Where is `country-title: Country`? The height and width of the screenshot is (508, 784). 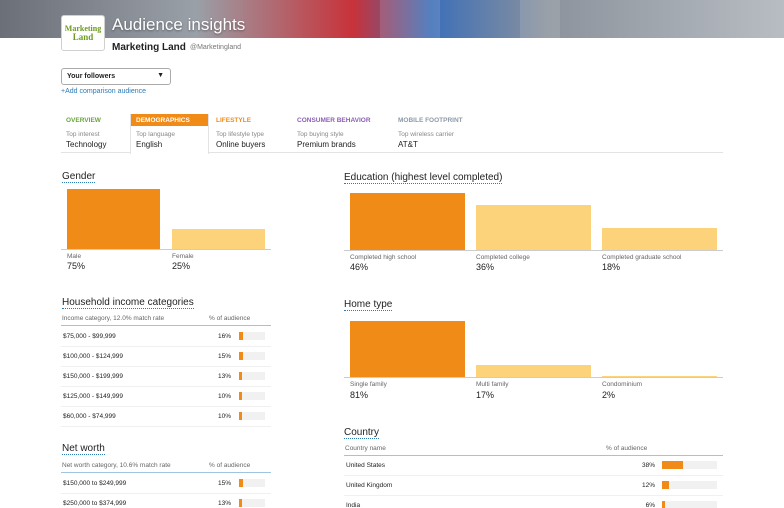 country-title: Country is located at coordinates (362, 433).